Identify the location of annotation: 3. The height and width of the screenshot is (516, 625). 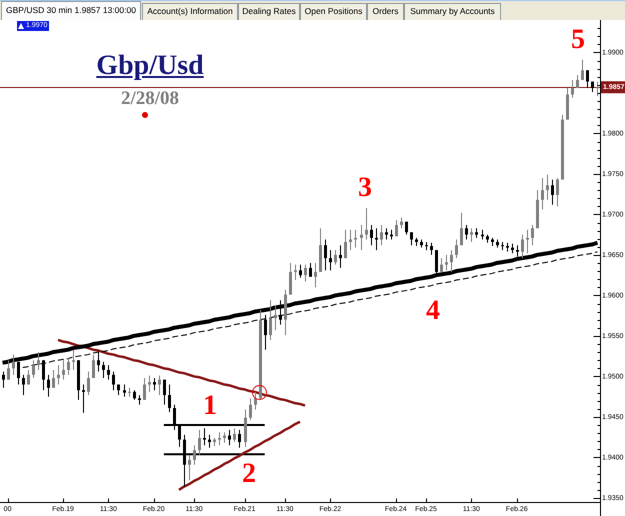
(365, 187).